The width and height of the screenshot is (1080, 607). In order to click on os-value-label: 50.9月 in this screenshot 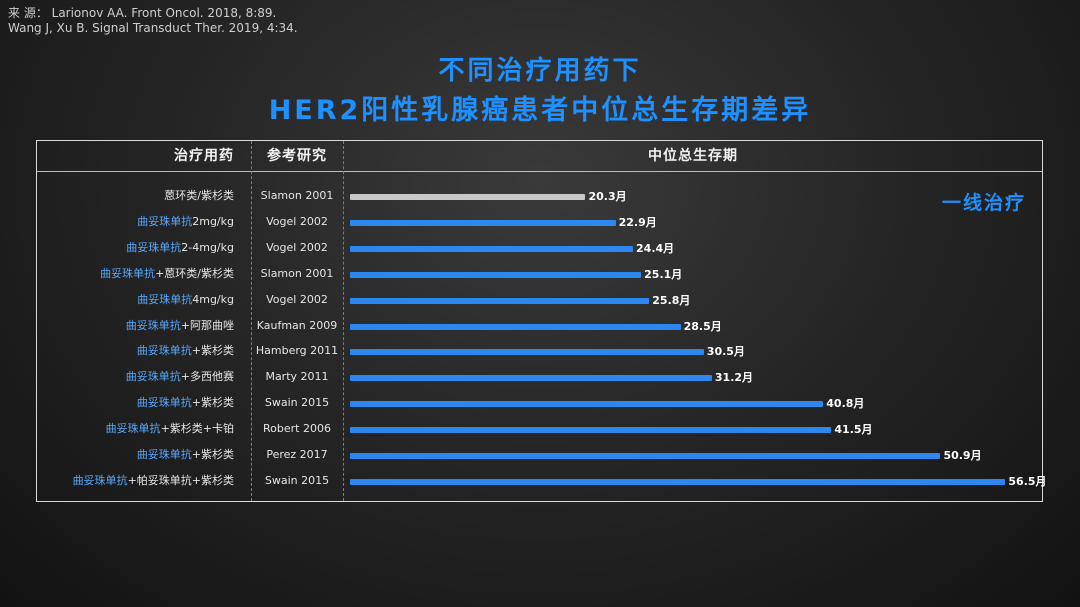, I will do `click(962, 455)`.